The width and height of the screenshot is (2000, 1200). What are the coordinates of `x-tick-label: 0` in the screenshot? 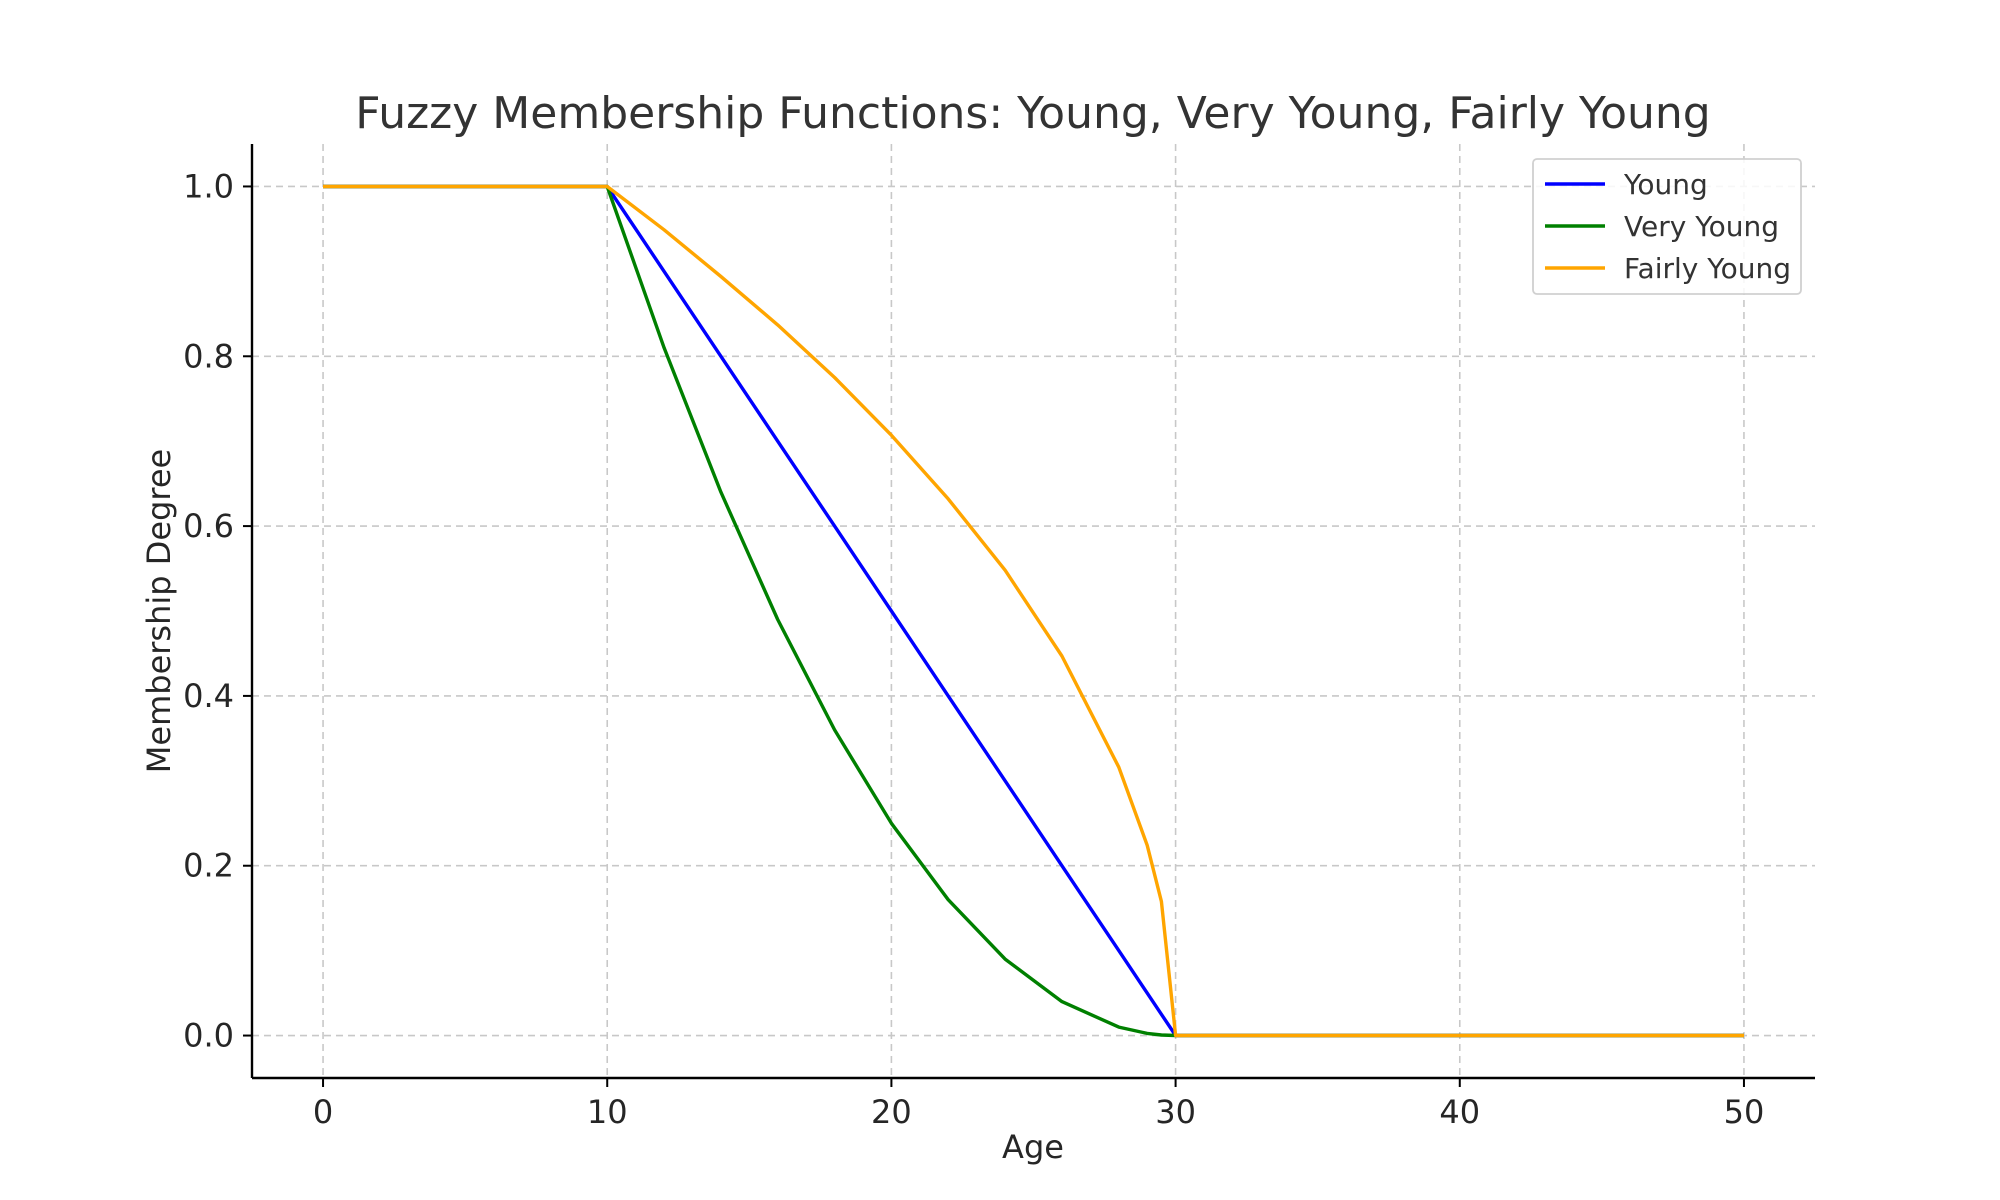 It's located at (323, 1112).